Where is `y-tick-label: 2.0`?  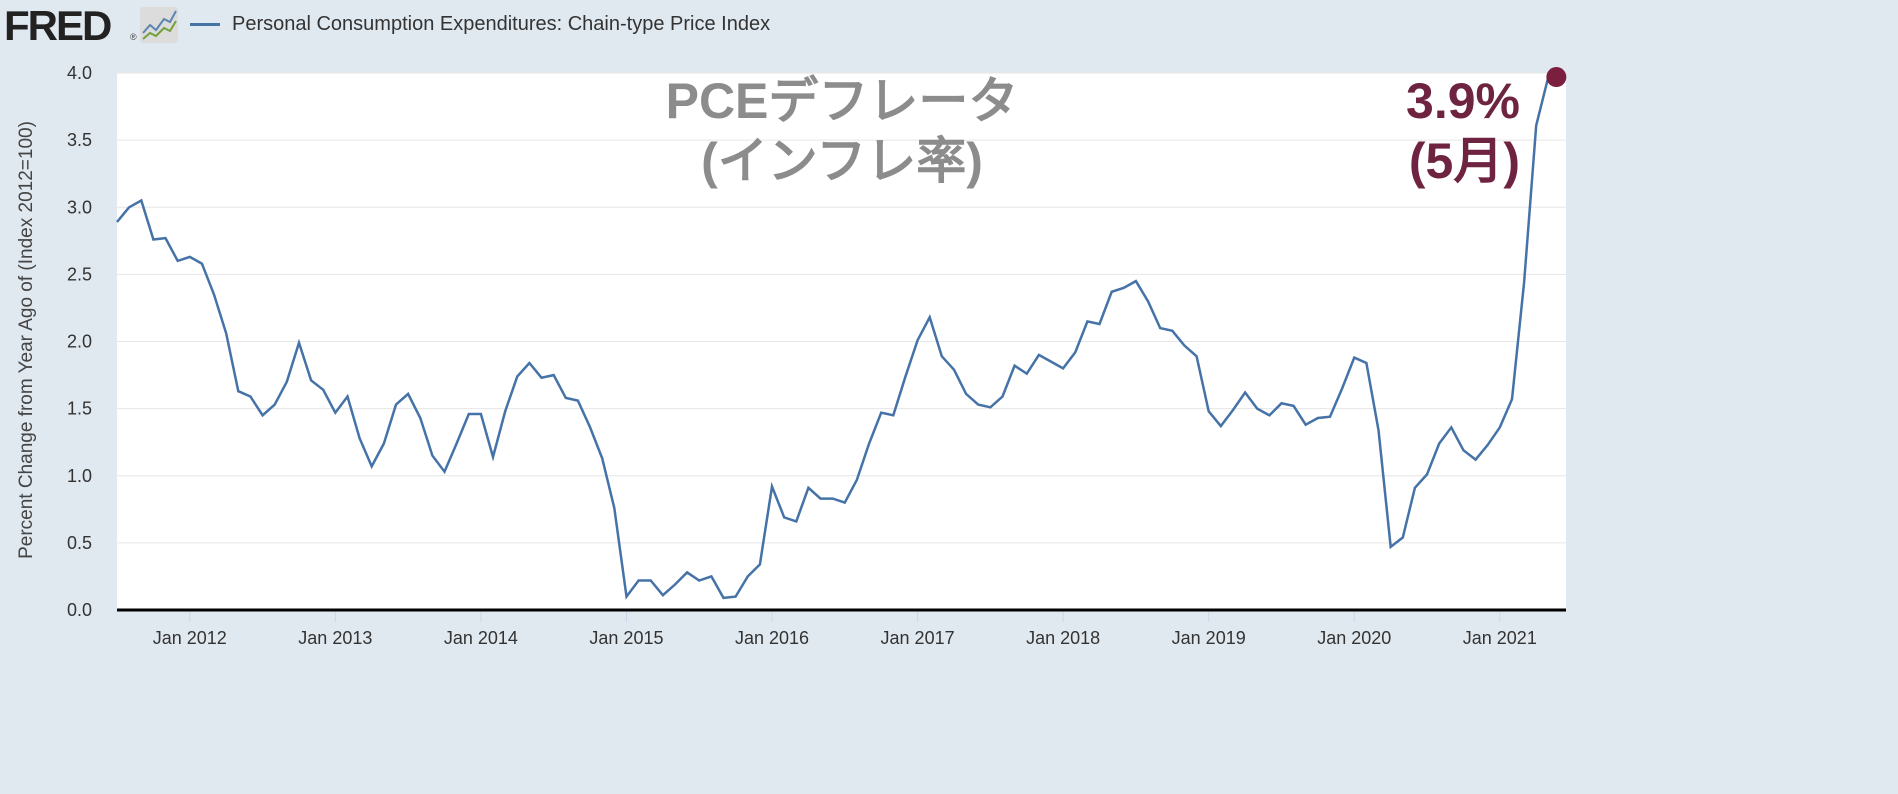
y-tick-label: 2.0 is located at coordinates (79, 342).